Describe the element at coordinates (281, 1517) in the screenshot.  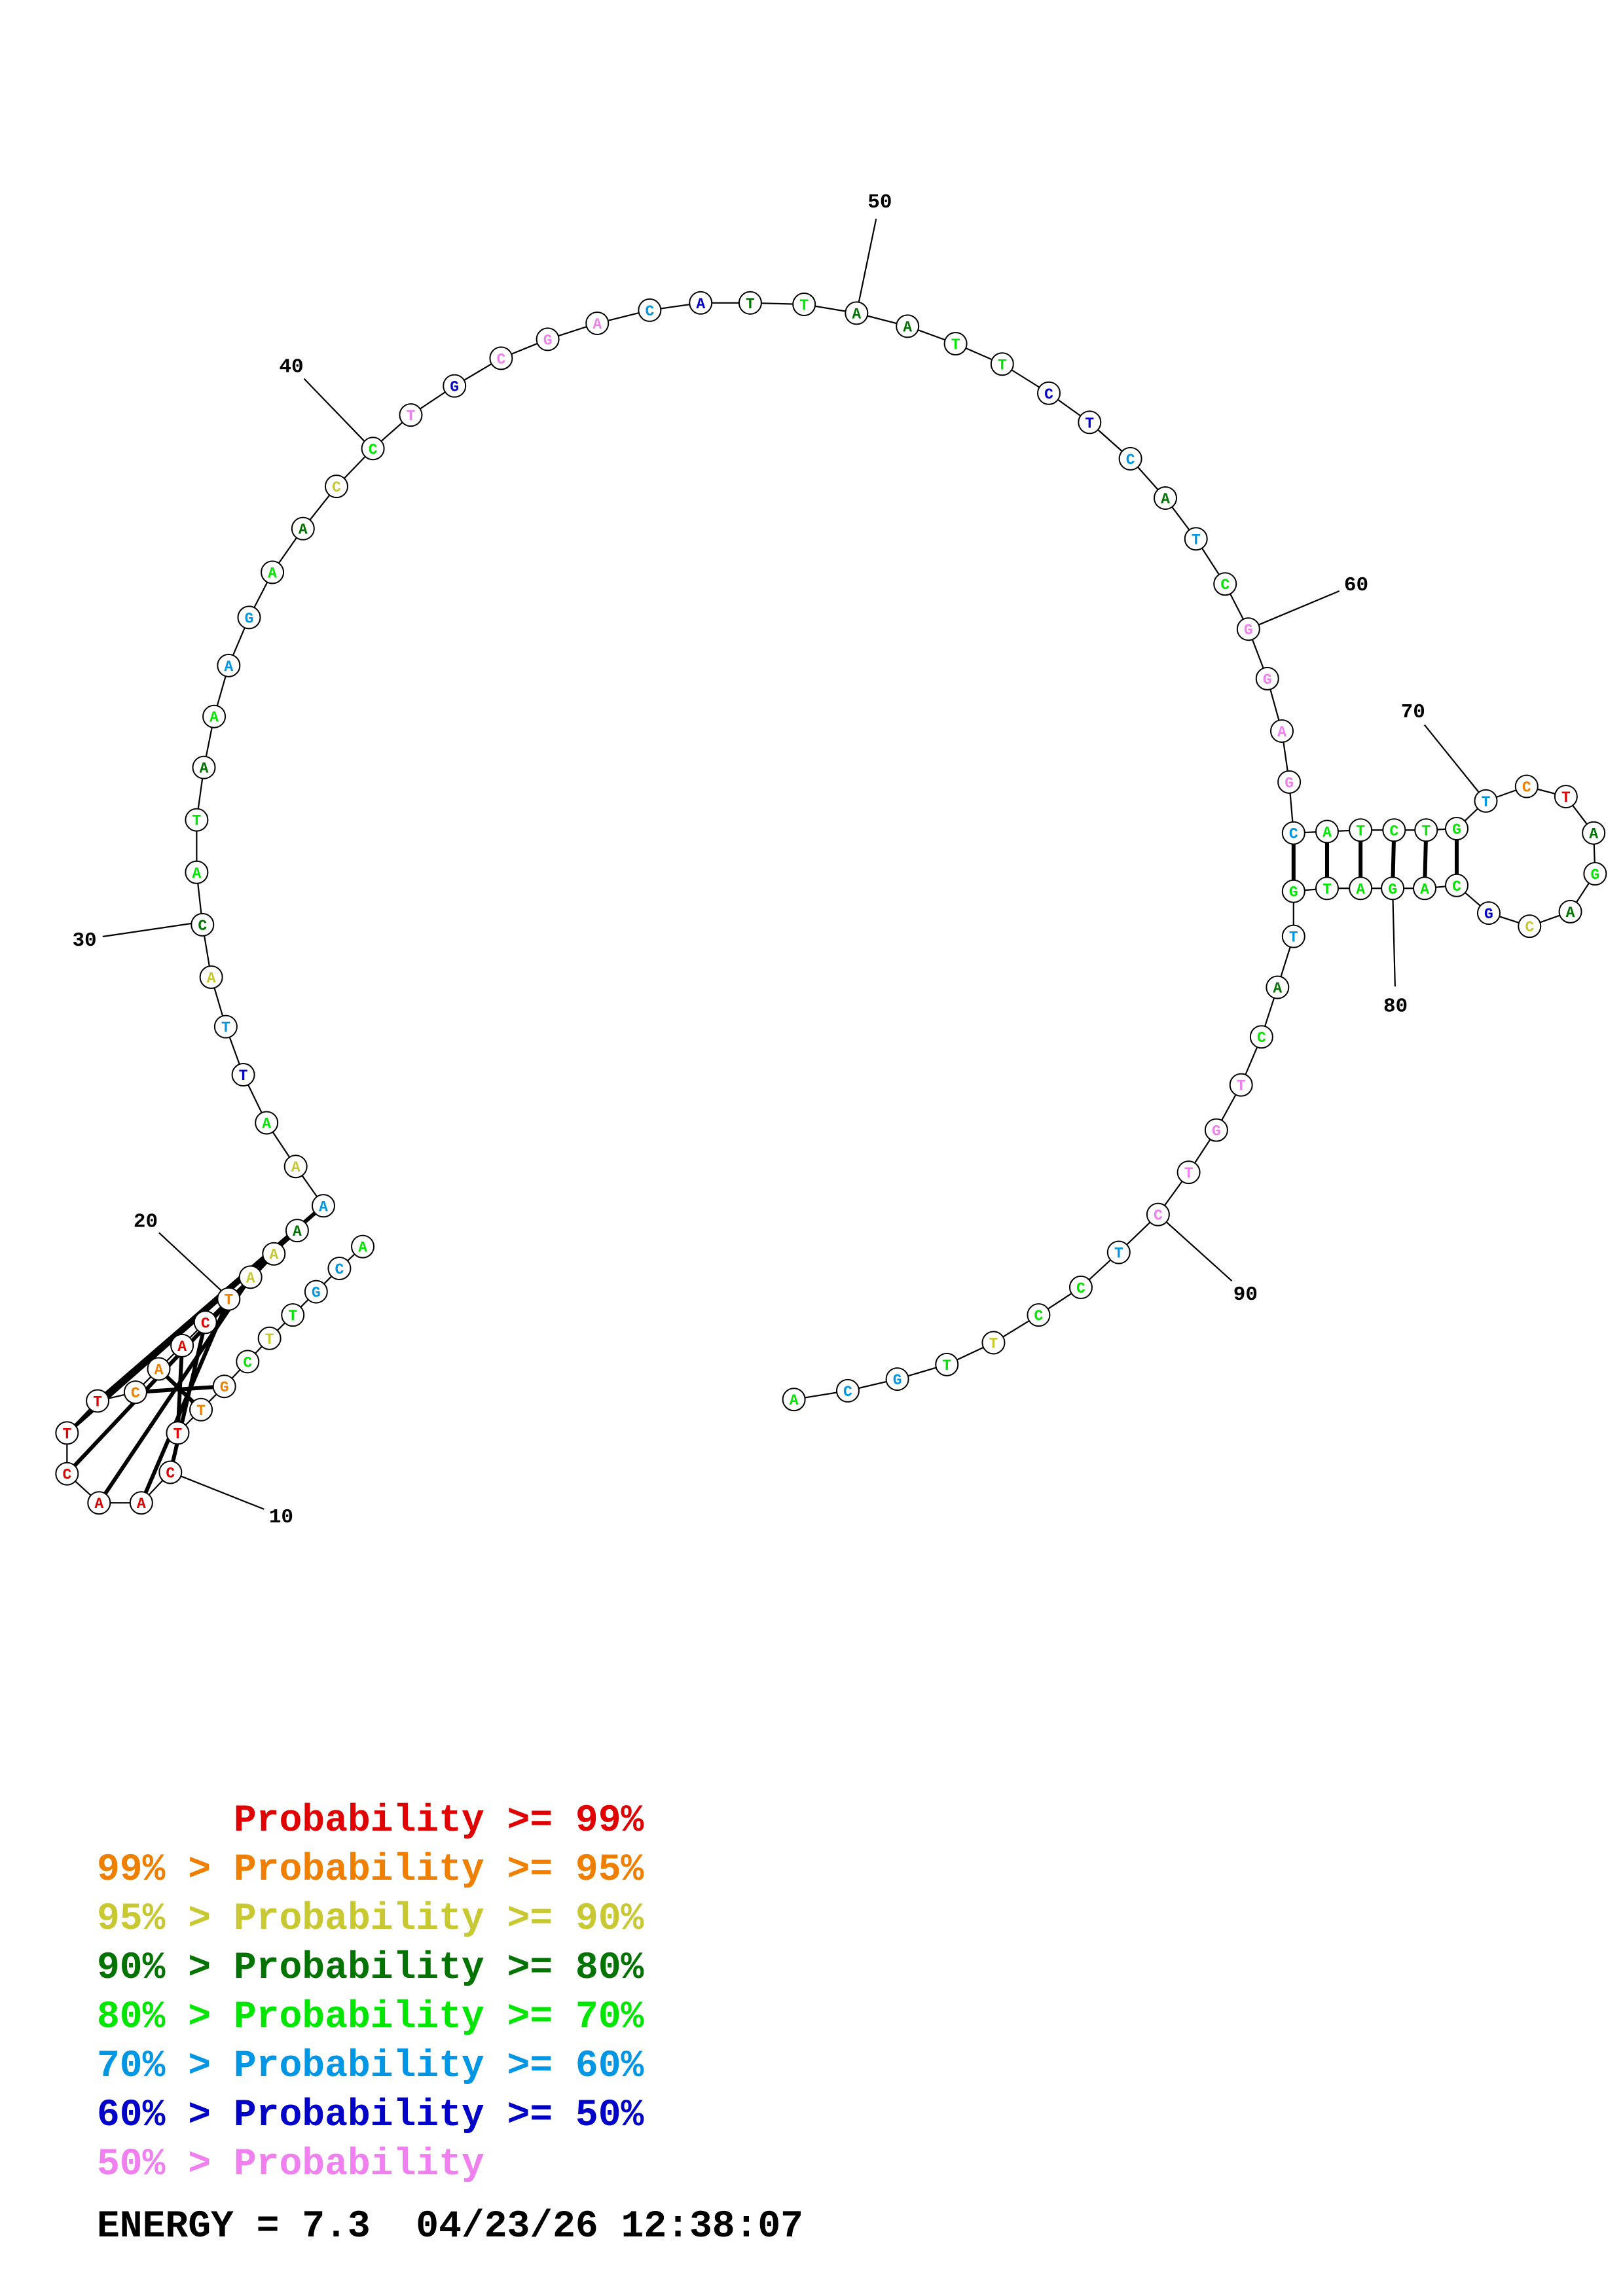
I see `position-label: 10` at that location.